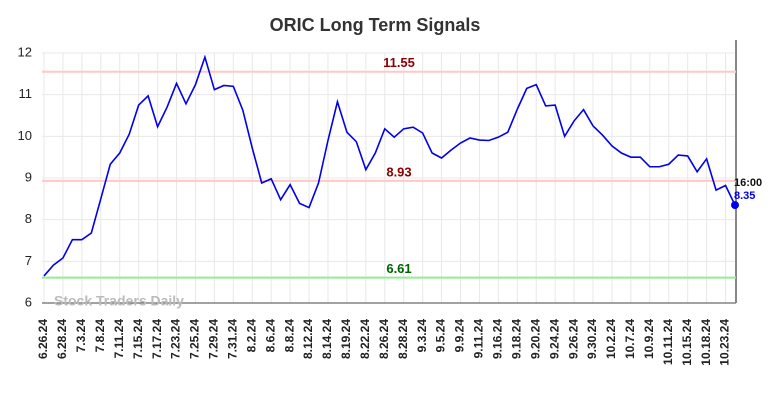  What do you see at coordinates (630, 339) in the screenshot?
I see `x-tick-label: 10.7.24` at bounding box center [630, 339].